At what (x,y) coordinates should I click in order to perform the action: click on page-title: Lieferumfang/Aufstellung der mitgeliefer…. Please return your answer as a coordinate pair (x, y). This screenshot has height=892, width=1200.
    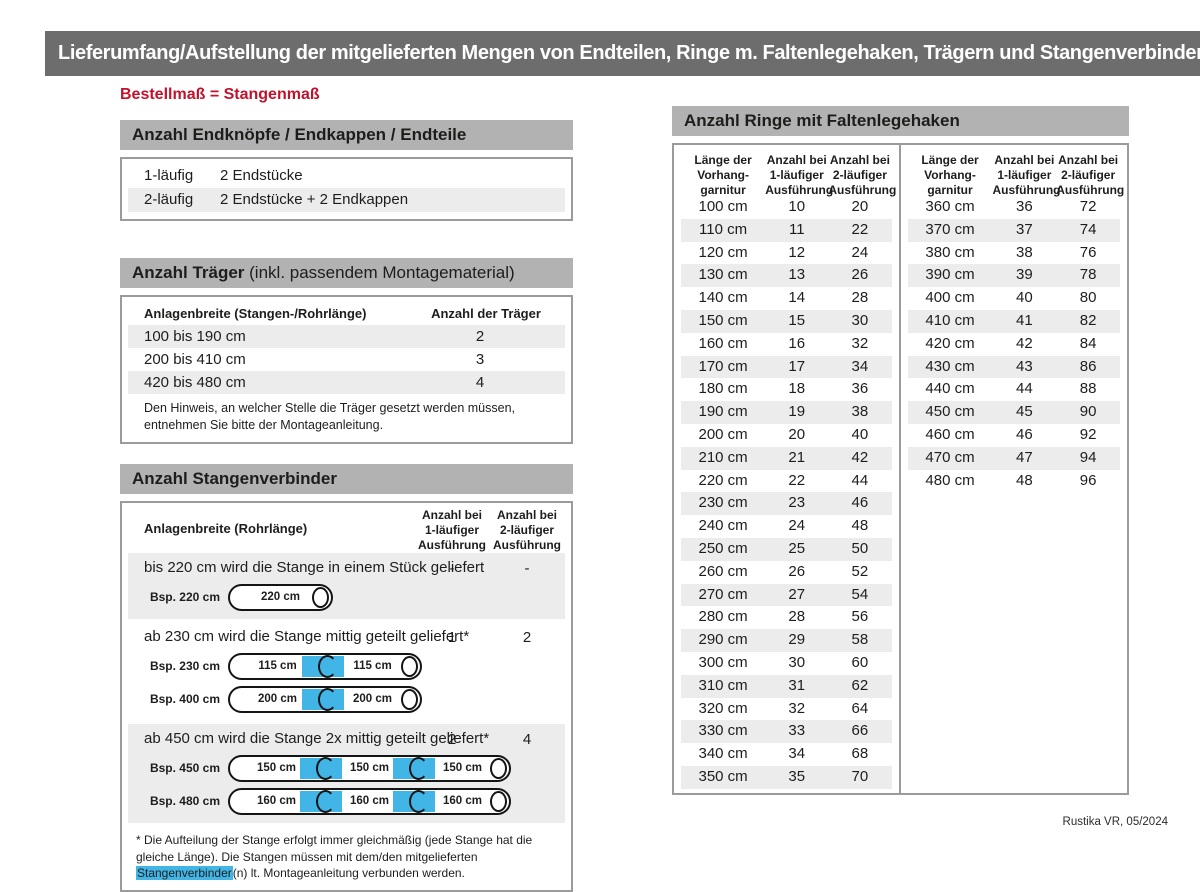
    Looking at the image, I should click on (622, 53).